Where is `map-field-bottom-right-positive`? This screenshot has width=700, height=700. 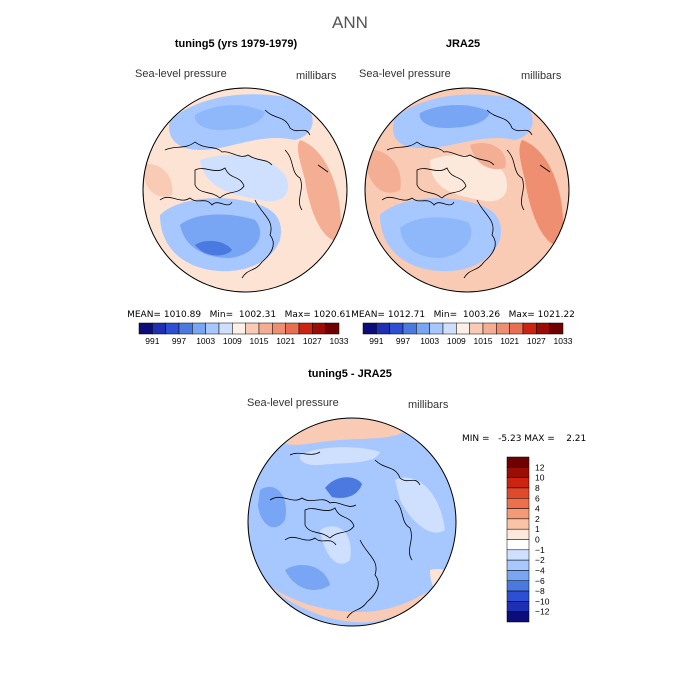
map-field-bottom-right-positive is located at coordinates (442, 583).